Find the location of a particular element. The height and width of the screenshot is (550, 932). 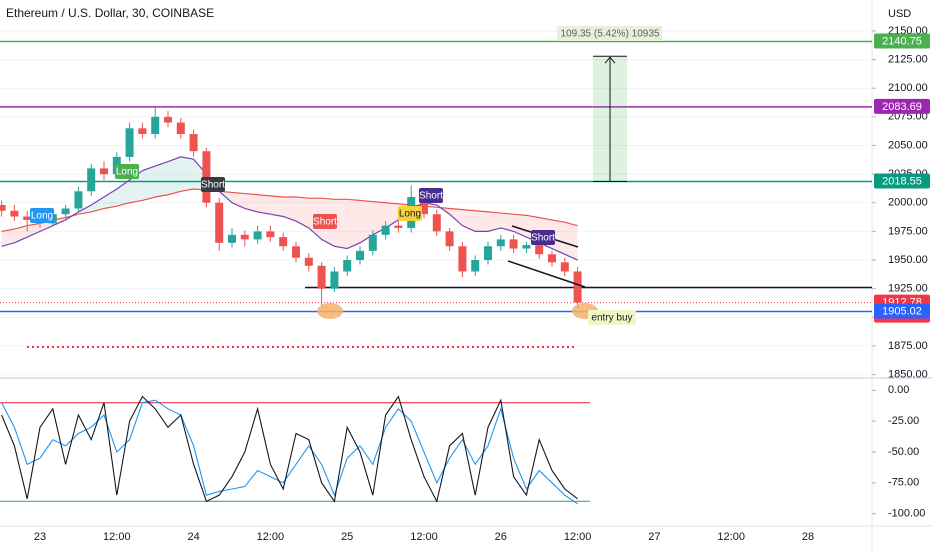

signal-label: entry buy is located at coordinates (611, 318).